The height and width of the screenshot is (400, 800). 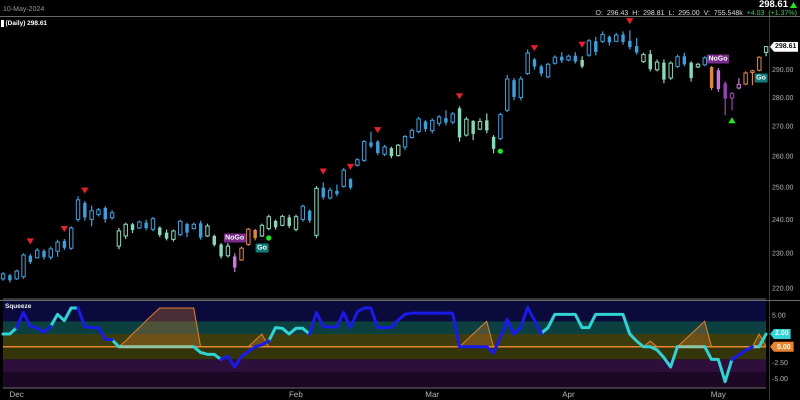 I want to click on x-tick-label: Mar, so click(x=432, y=394).